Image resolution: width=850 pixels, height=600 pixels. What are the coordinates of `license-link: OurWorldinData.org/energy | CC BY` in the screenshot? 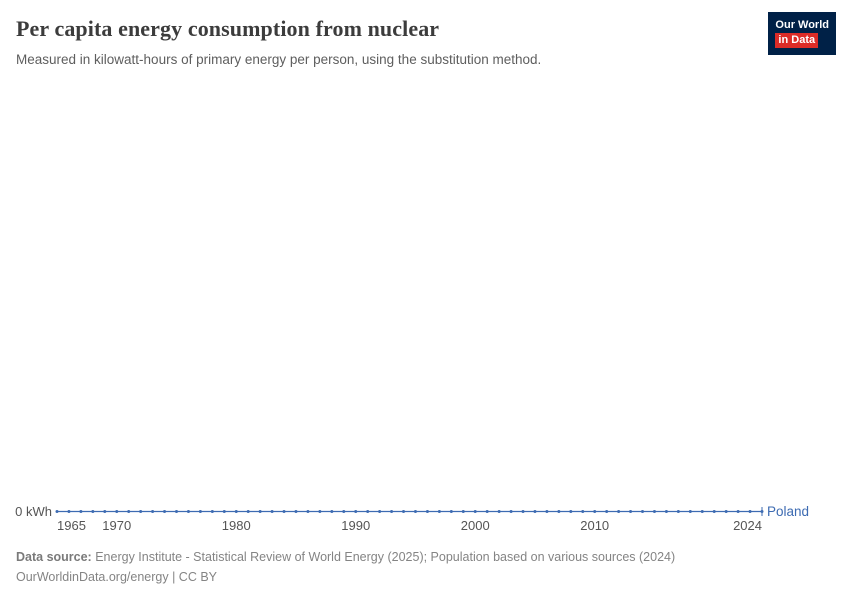 It's located at (117, 577).